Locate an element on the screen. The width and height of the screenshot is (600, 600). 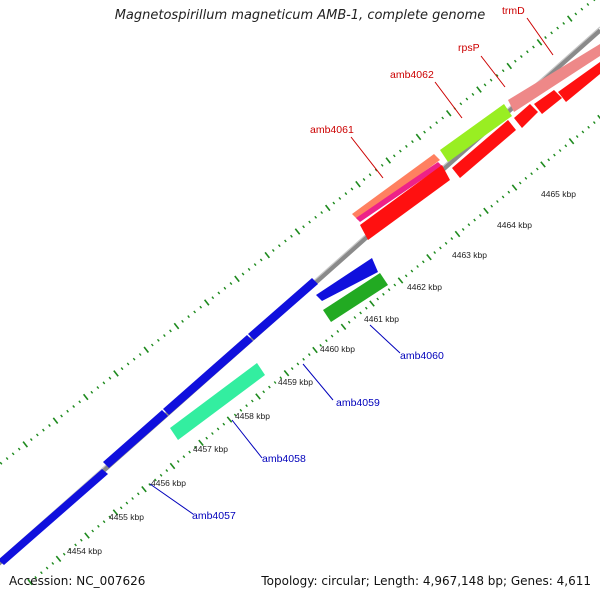
gene-label-trmD: trmD is located at coordinates (513, 11).